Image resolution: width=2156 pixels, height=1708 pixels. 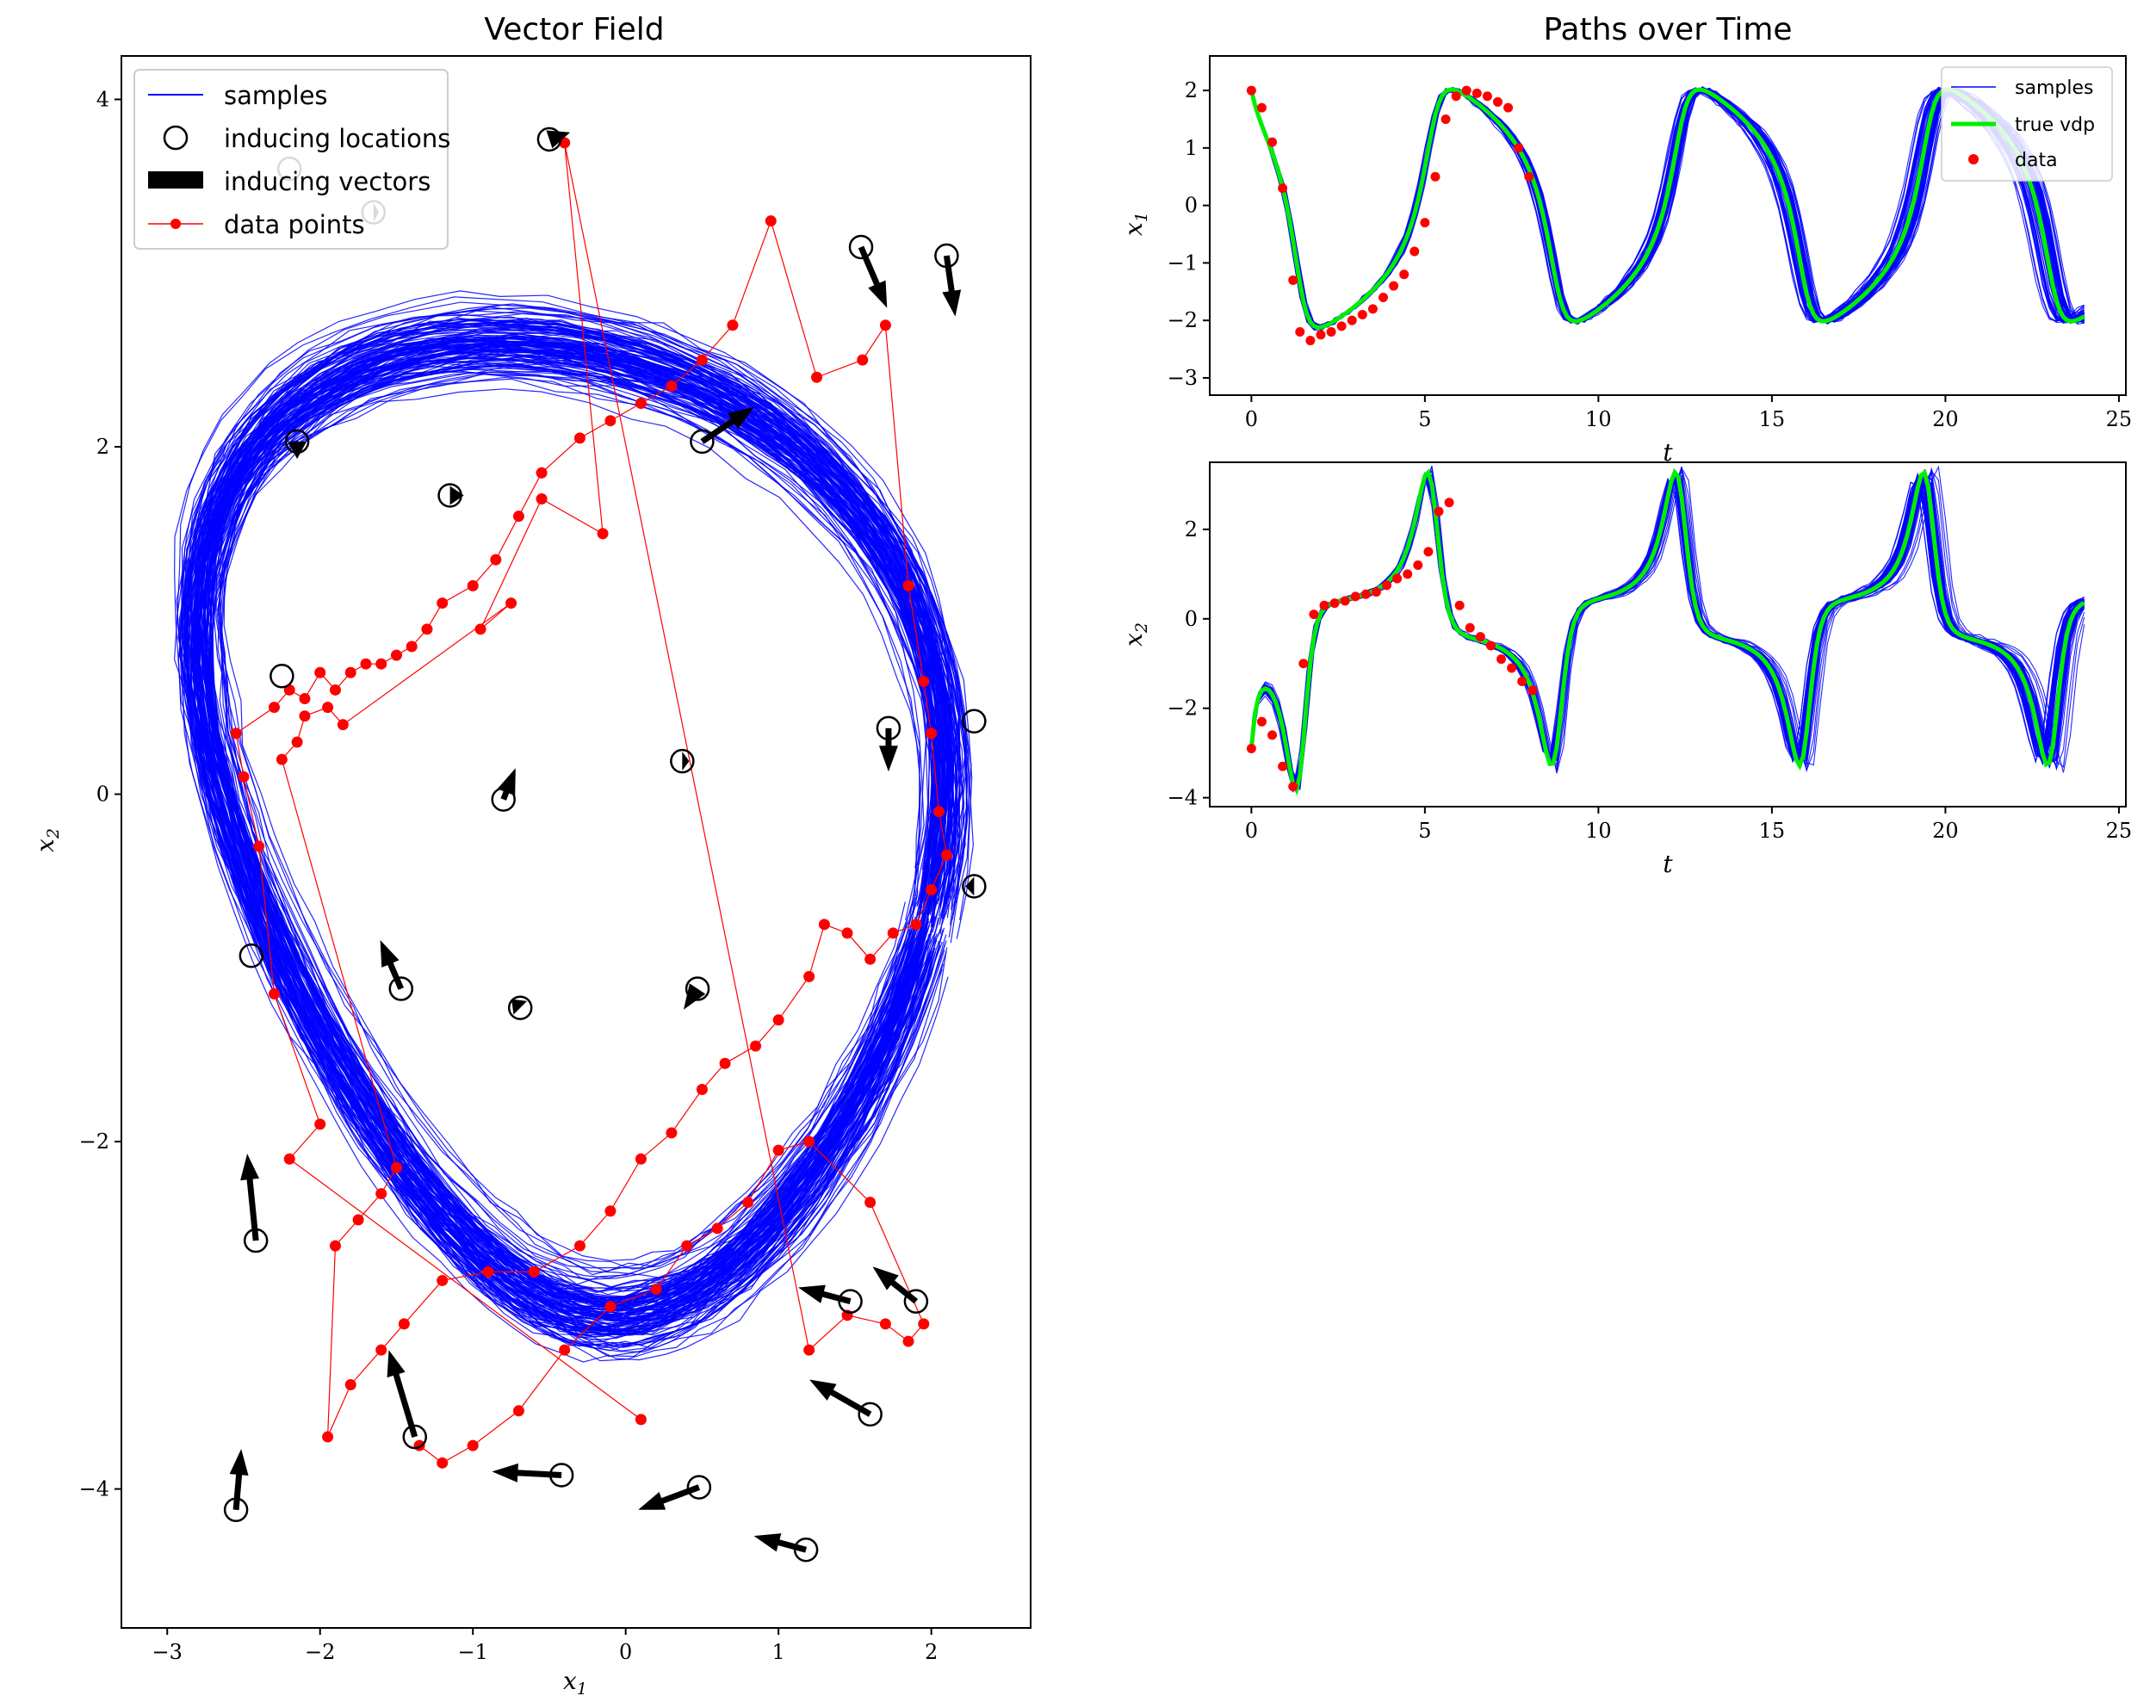 What do you see at coordinates (931, 1652) in the screenshot?
I see `x-tick-label: 2` at bounding box center [931, 1652].